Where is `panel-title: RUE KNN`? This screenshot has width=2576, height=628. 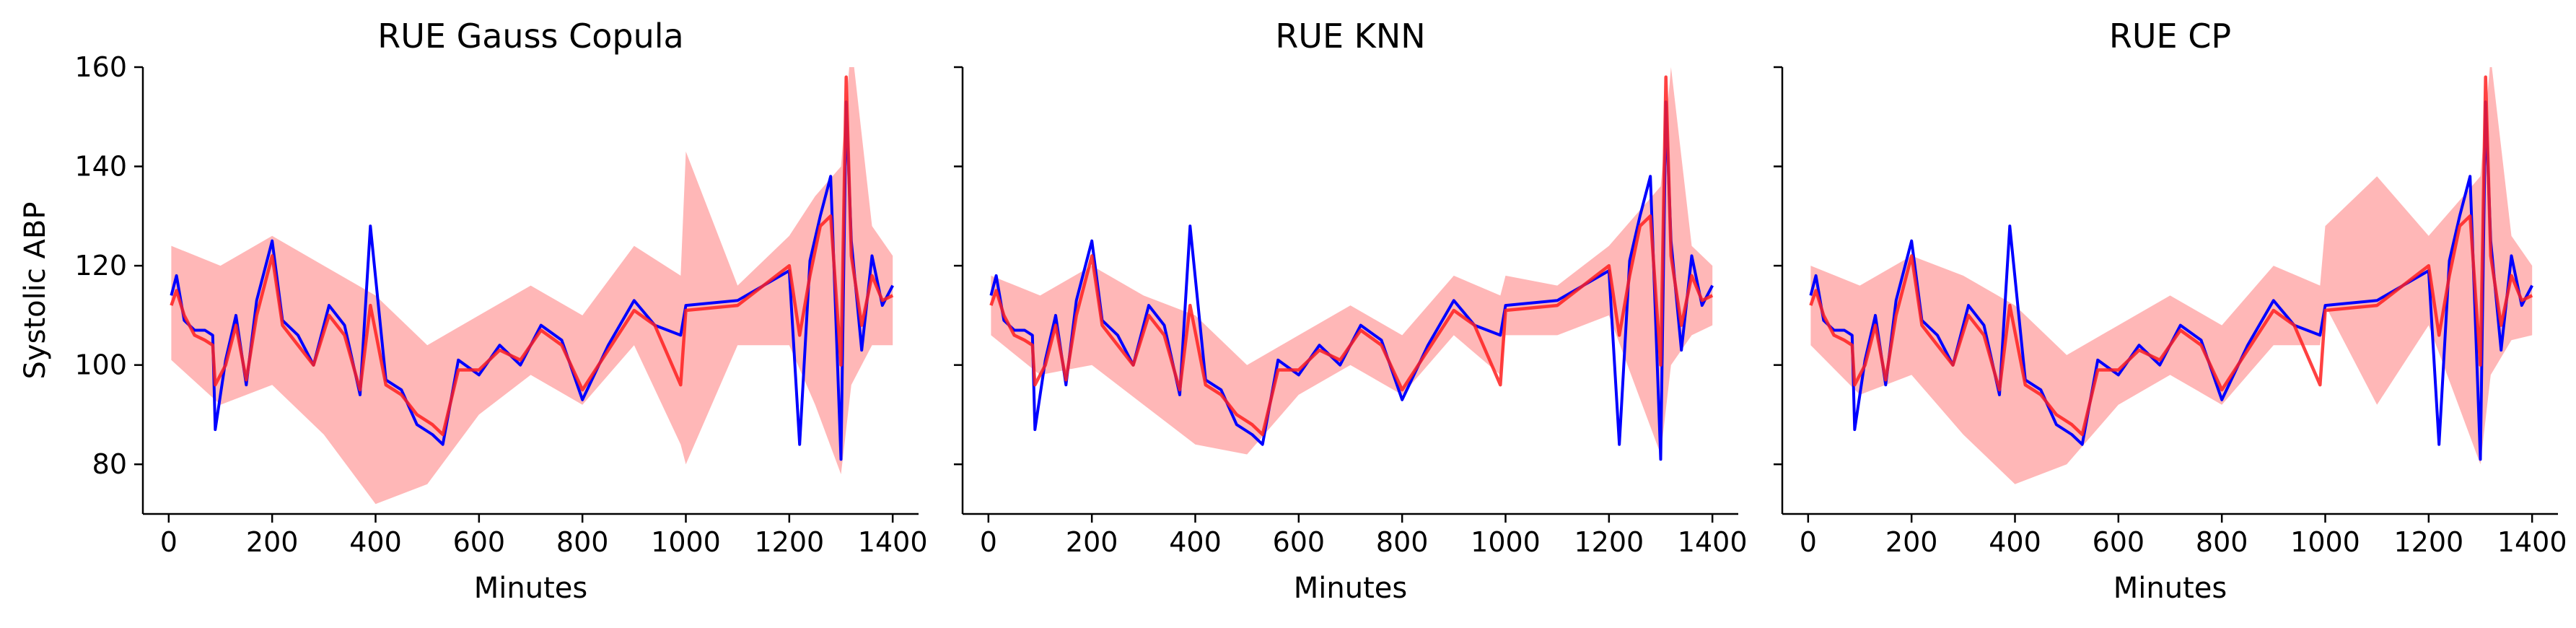 panel-title: RUE KNN is located at coordinates (1350, 36).